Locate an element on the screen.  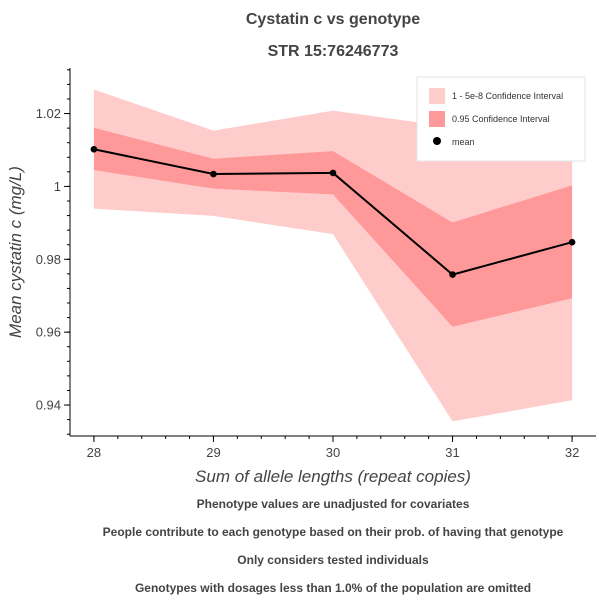
chart-subtitle: STR 15:76246773 is located at coordinates (333, 51).